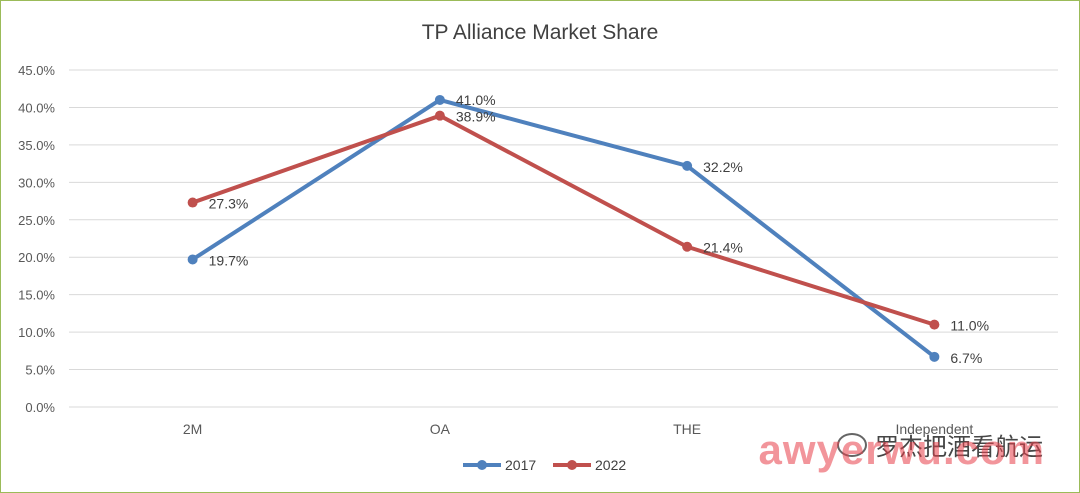 The height and width of the screenshot is (493, 1080). Describe the element at coordinates (520, 465) in the screenshot. I see `legend-label: 2017` at that location.